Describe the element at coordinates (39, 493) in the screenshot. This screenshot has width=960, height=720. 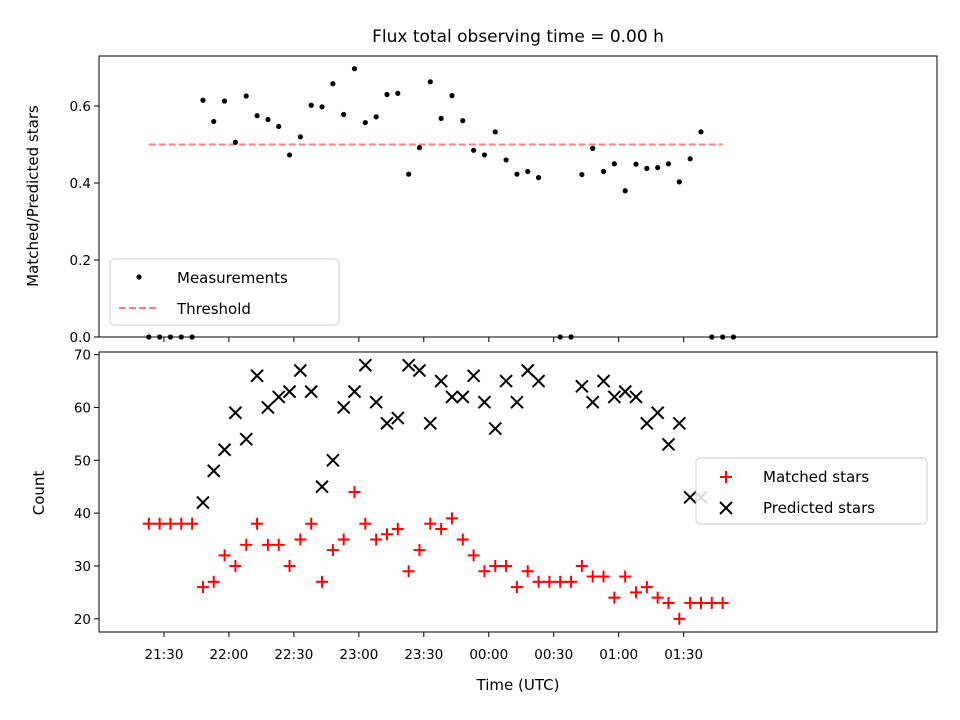
I see `bottom-y-axis-label: Count` at that location.